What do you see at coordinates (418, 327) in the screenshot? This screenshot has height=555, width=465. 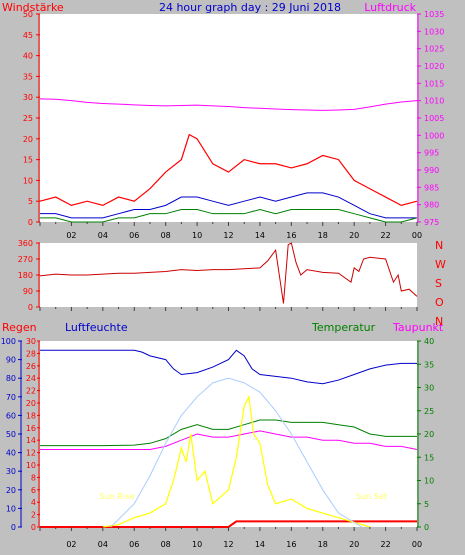 I see `dewpoint-axis-title: Taupunkt` at bounding box center [418, 327].